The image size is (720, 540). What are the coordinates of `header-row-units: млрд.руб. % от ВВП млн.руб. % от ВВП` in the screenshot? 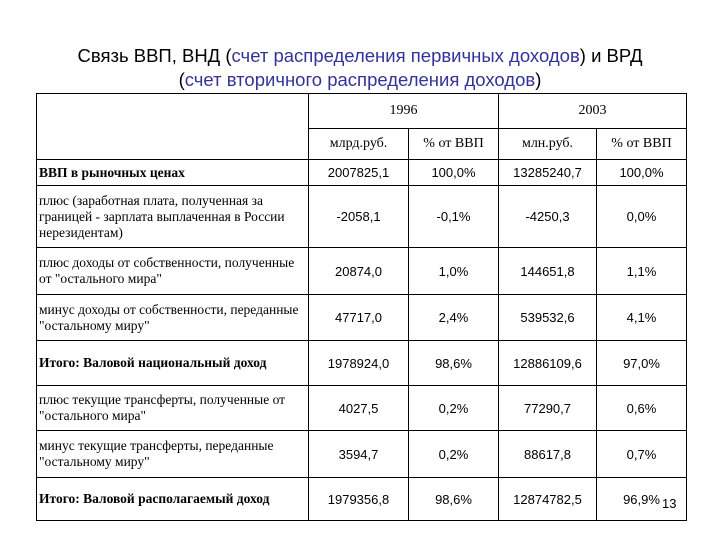 It's located at (362, 144).